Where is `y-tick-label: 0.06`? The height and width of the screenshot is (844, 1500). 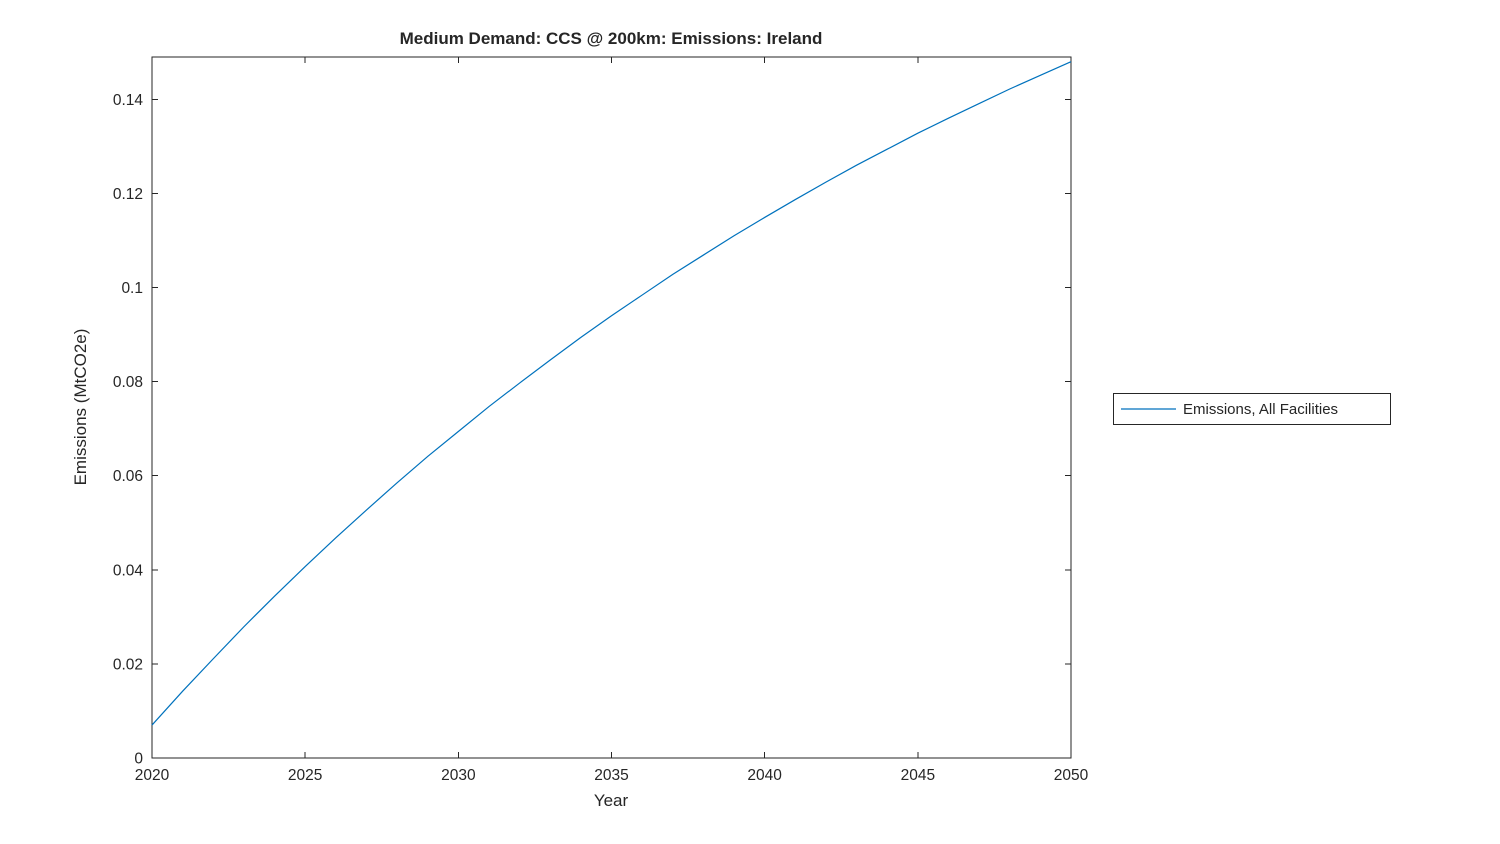 y-tick-label: 0.06 is located at coordinates (128, 476).